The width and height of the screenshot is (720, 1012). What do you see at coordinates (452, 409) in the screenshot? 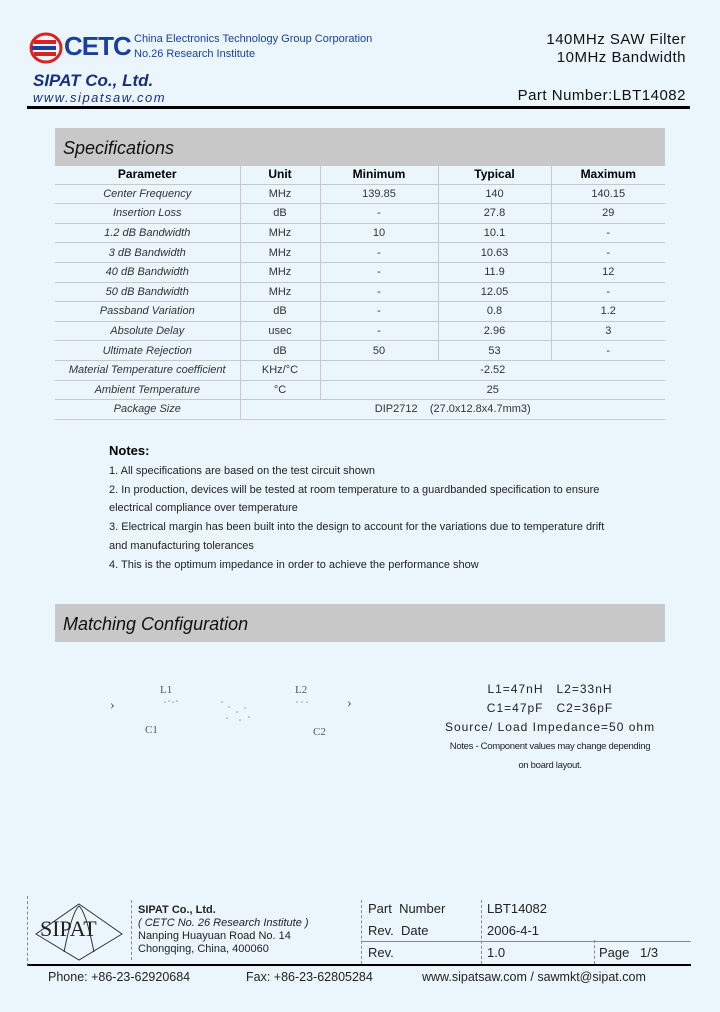
I see `value-cell: DIP2712 (27.0x12.8x4.7mm3)` at bounding box center [452, 409].